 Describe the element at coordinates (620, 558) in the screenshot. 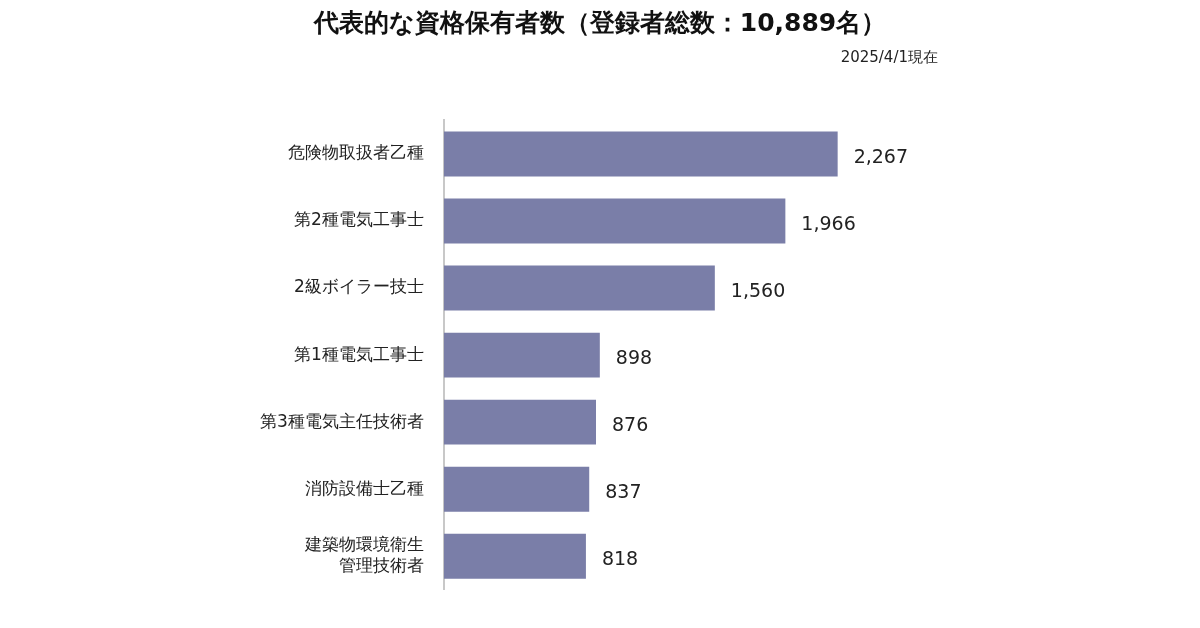

I see `data-label: 818` at that location.